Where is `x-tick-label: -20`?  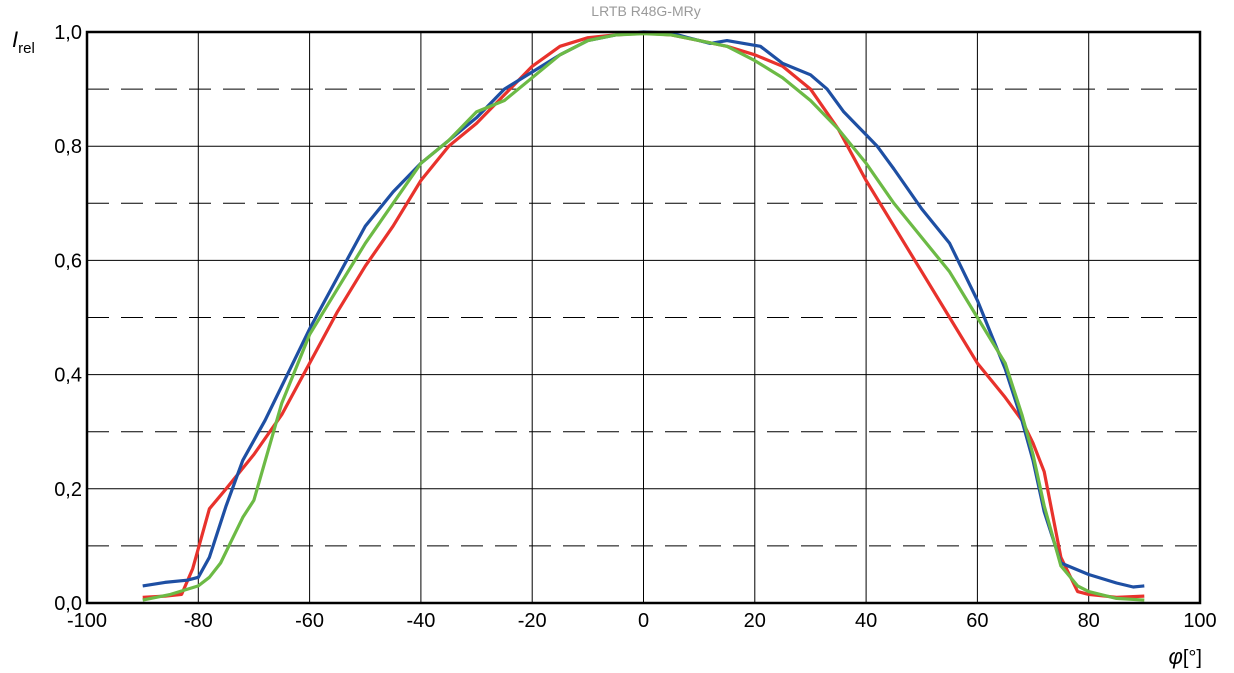
x-tick-label: -20 is located at coordinates (532, 621).